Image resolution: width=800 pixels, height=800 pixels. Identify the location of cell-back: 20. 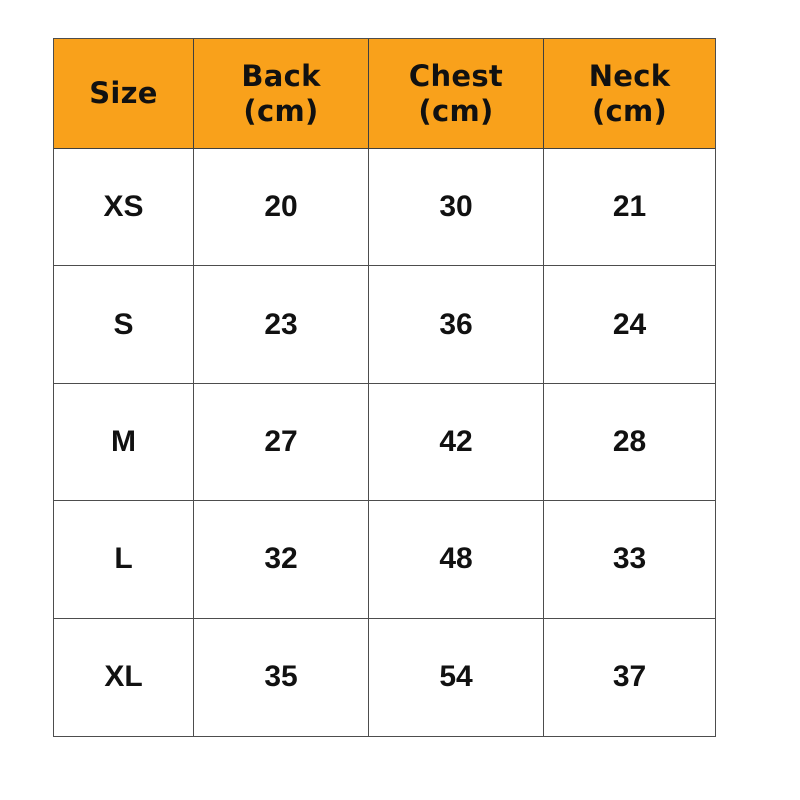
(281, 208).